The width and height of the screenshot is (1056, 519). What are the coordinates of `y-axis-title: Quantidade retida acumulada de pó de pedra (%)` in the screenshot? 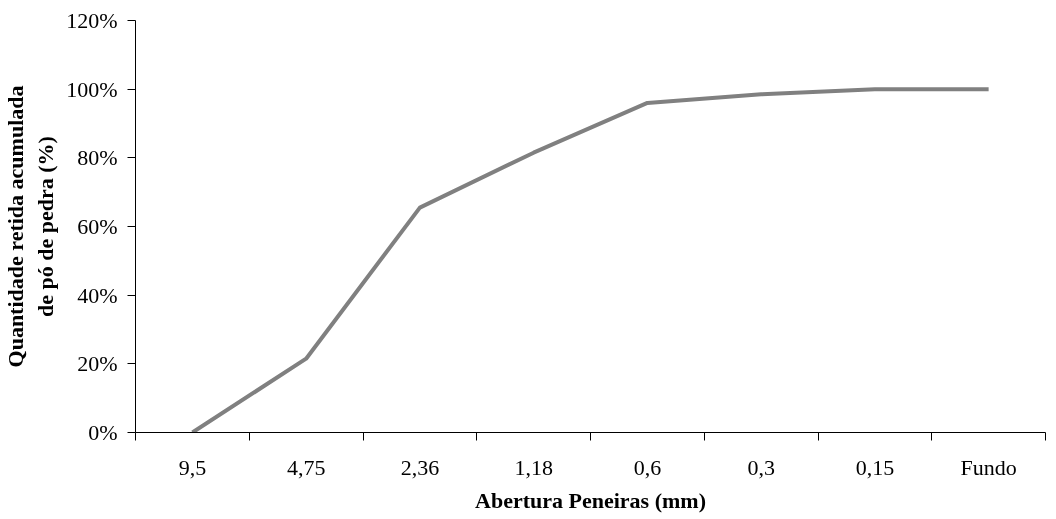 It's located at (31, 226).